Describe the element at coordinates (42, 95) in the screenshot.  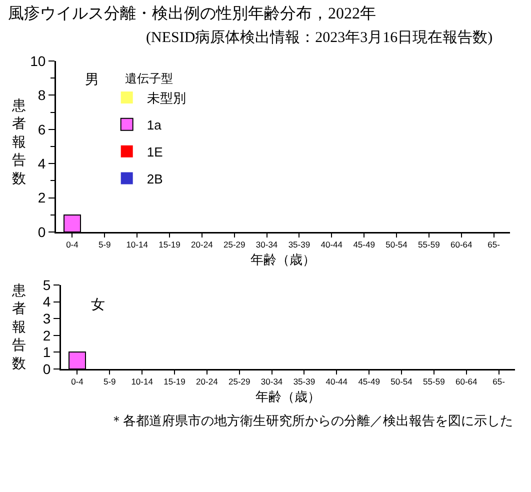
I see `y-tick-label: 8` at that location.